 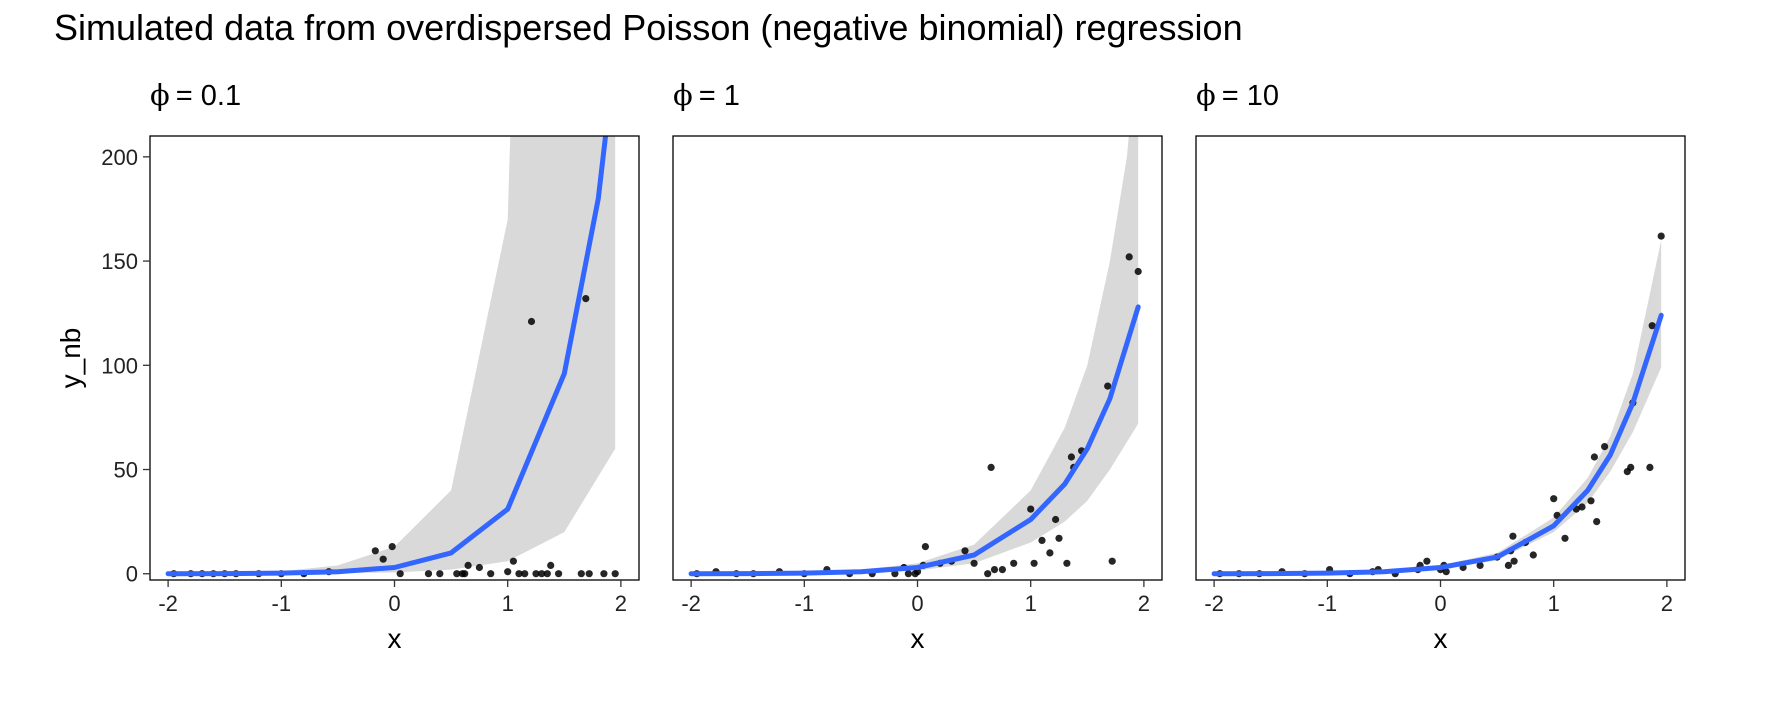 I want to click on facet-label-value: = 10, so click(x=1250, y=96).